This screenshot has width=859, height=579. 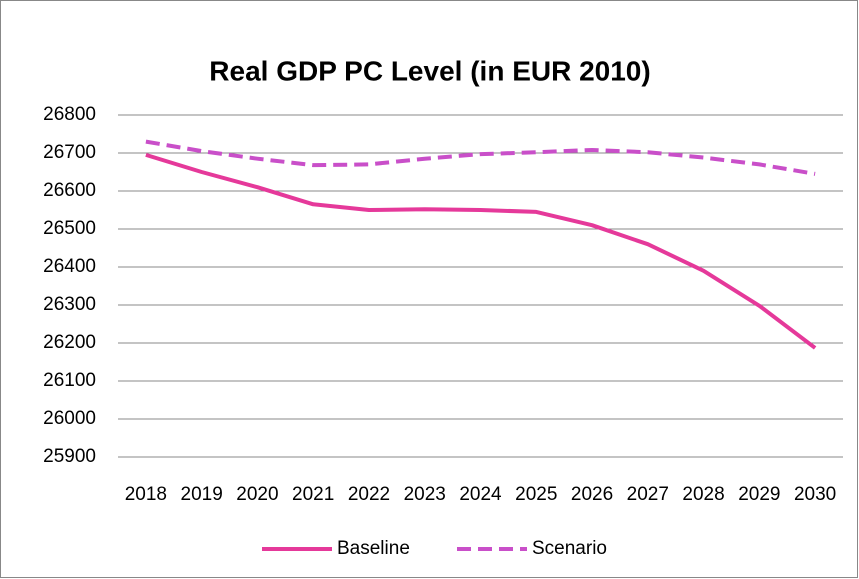 What do you see at coordinates (146, 494) in the screenshot?
I see `x-tick-label: 2018` at bounding box center [146, 494].